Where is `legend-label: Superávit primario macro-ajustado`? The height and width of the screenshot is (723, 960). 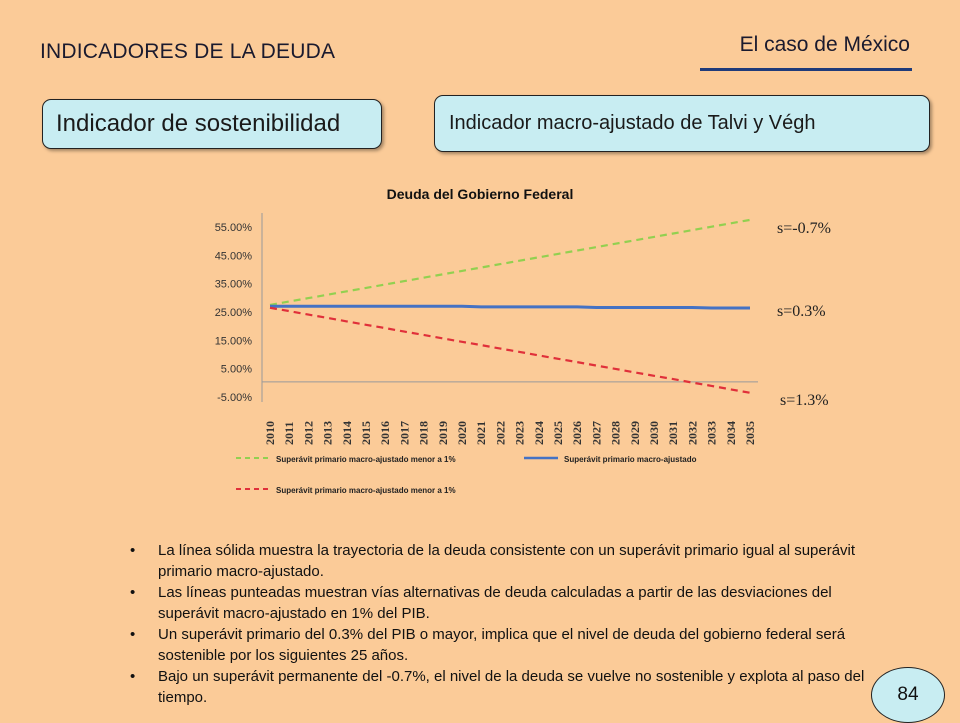 legend-label: Superávit primario macro-ajustado is located at coordinates (630, 459).